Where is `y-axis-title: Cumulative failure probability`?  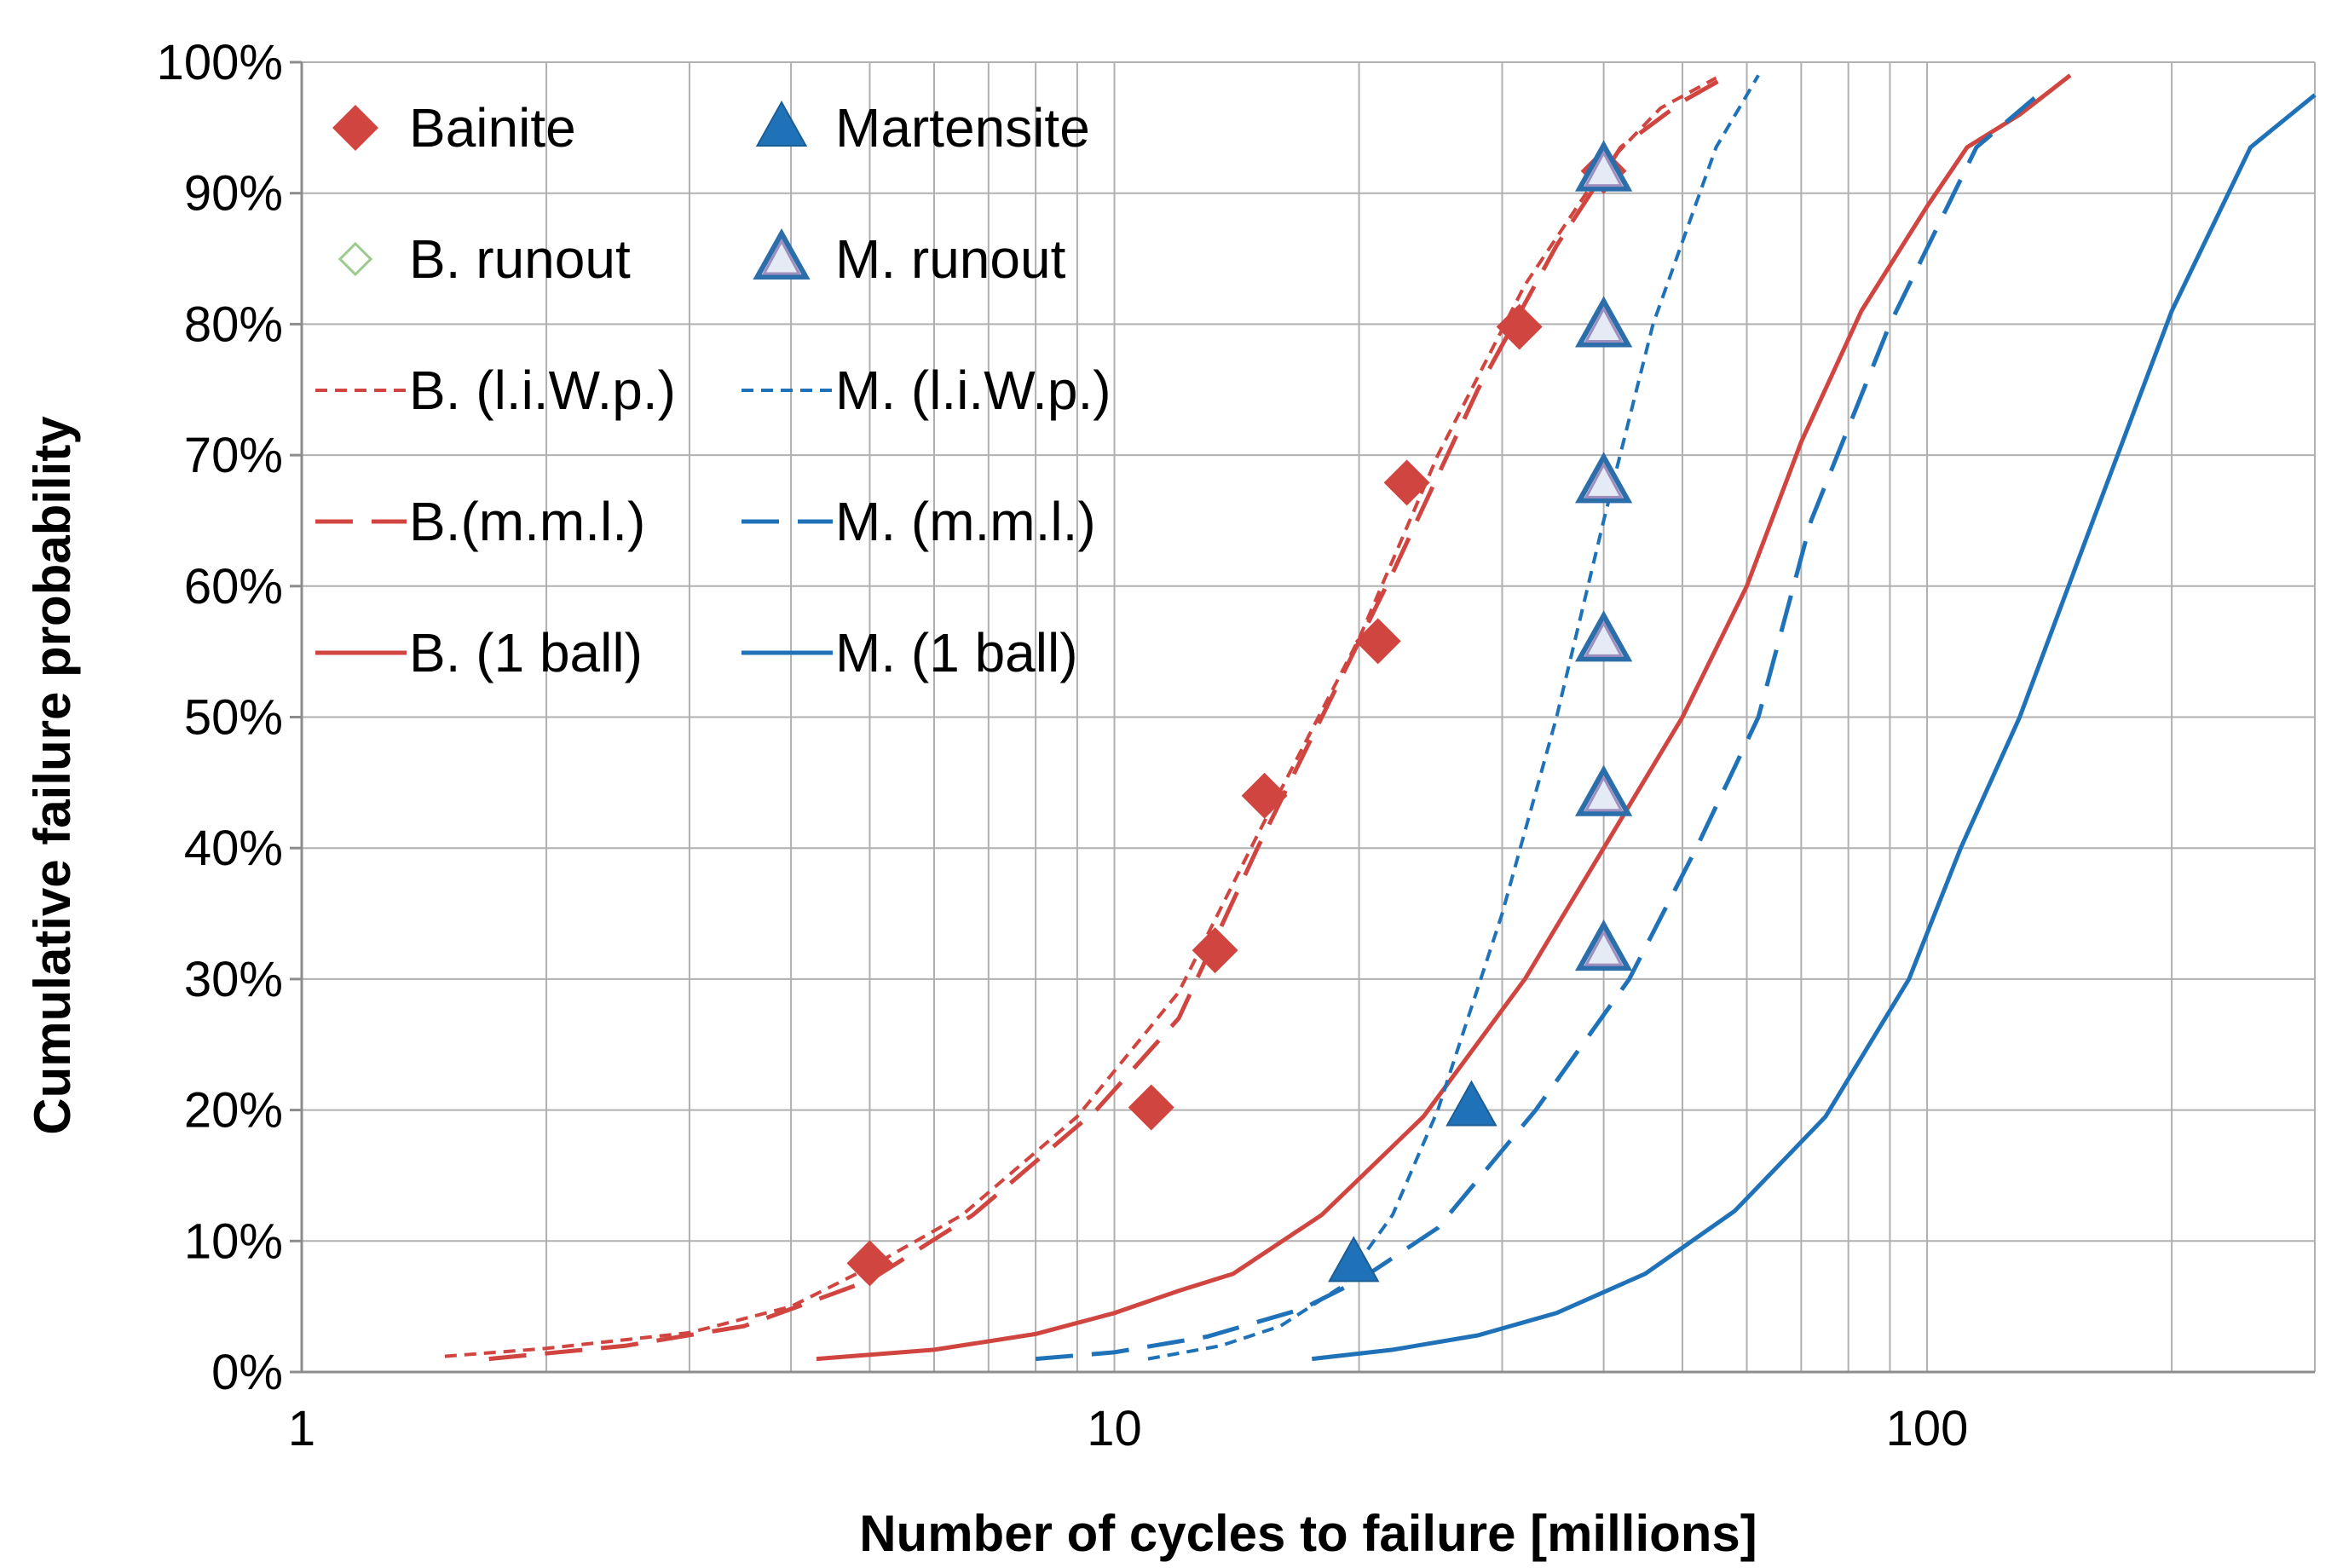
y-axis-title: Cumulative failure probability is located at coordinates (53, 775).